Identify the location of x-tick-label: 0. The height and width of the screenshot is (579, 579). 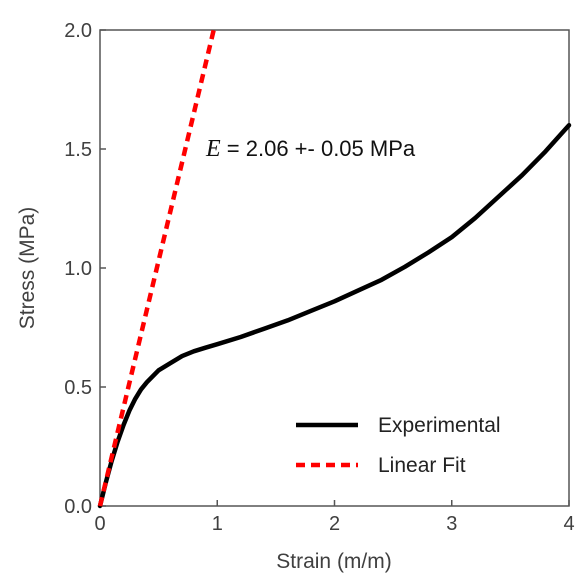
(99, 524).